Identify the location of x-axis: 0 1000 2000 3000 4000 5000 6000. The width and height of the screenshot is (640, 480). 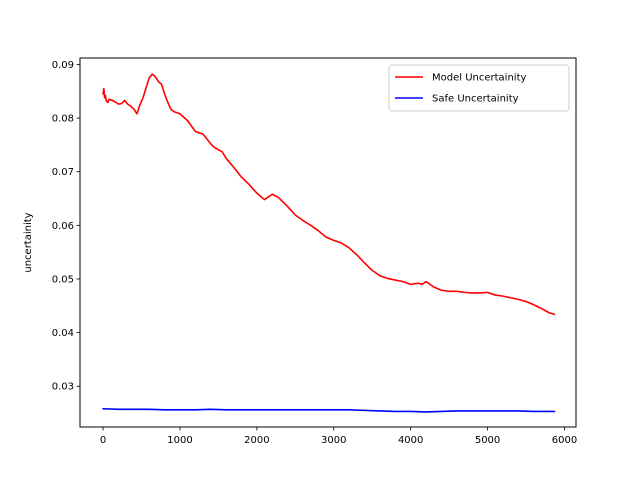
(338, 436).